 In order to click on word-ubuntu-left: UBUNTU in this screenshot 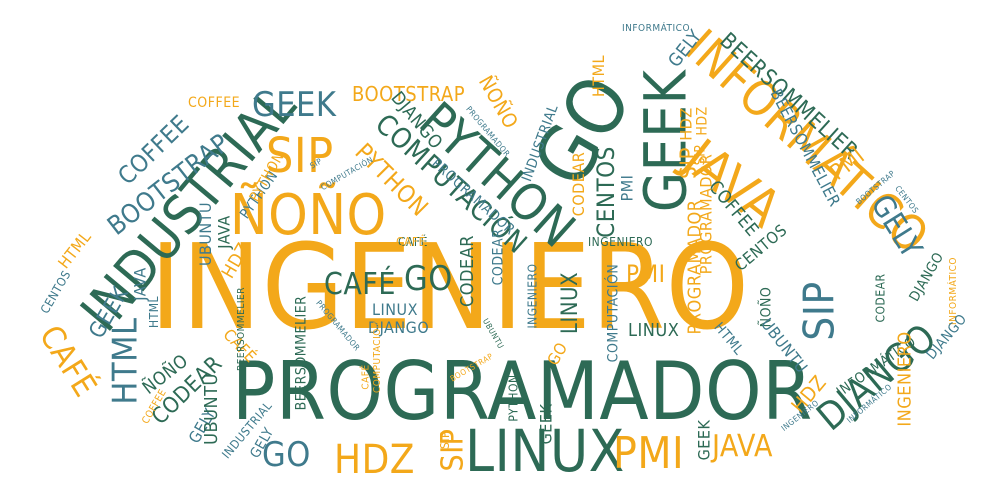, I will do `click(206, 234)`.